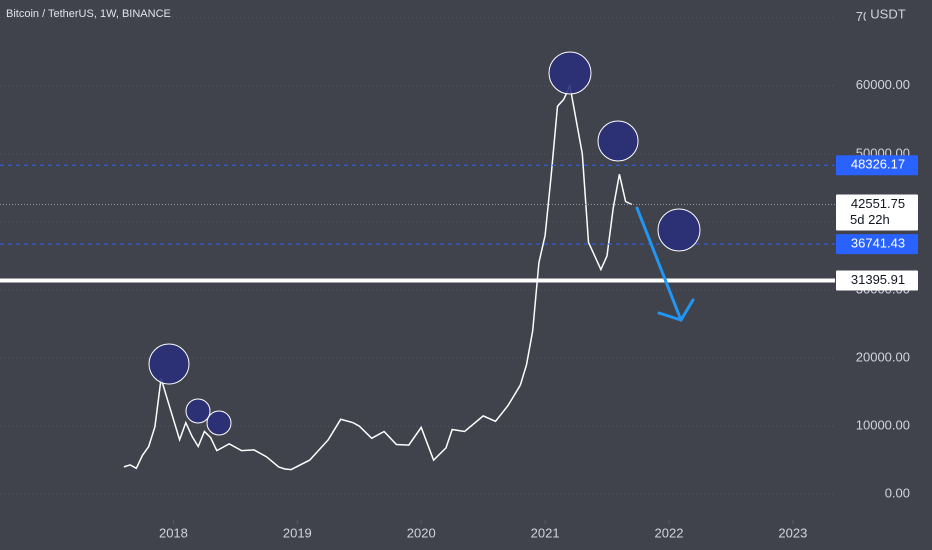  Describe the element at coordinates (297, 532) in the screenshot. I see `x-tick-label: 2019` at that location.